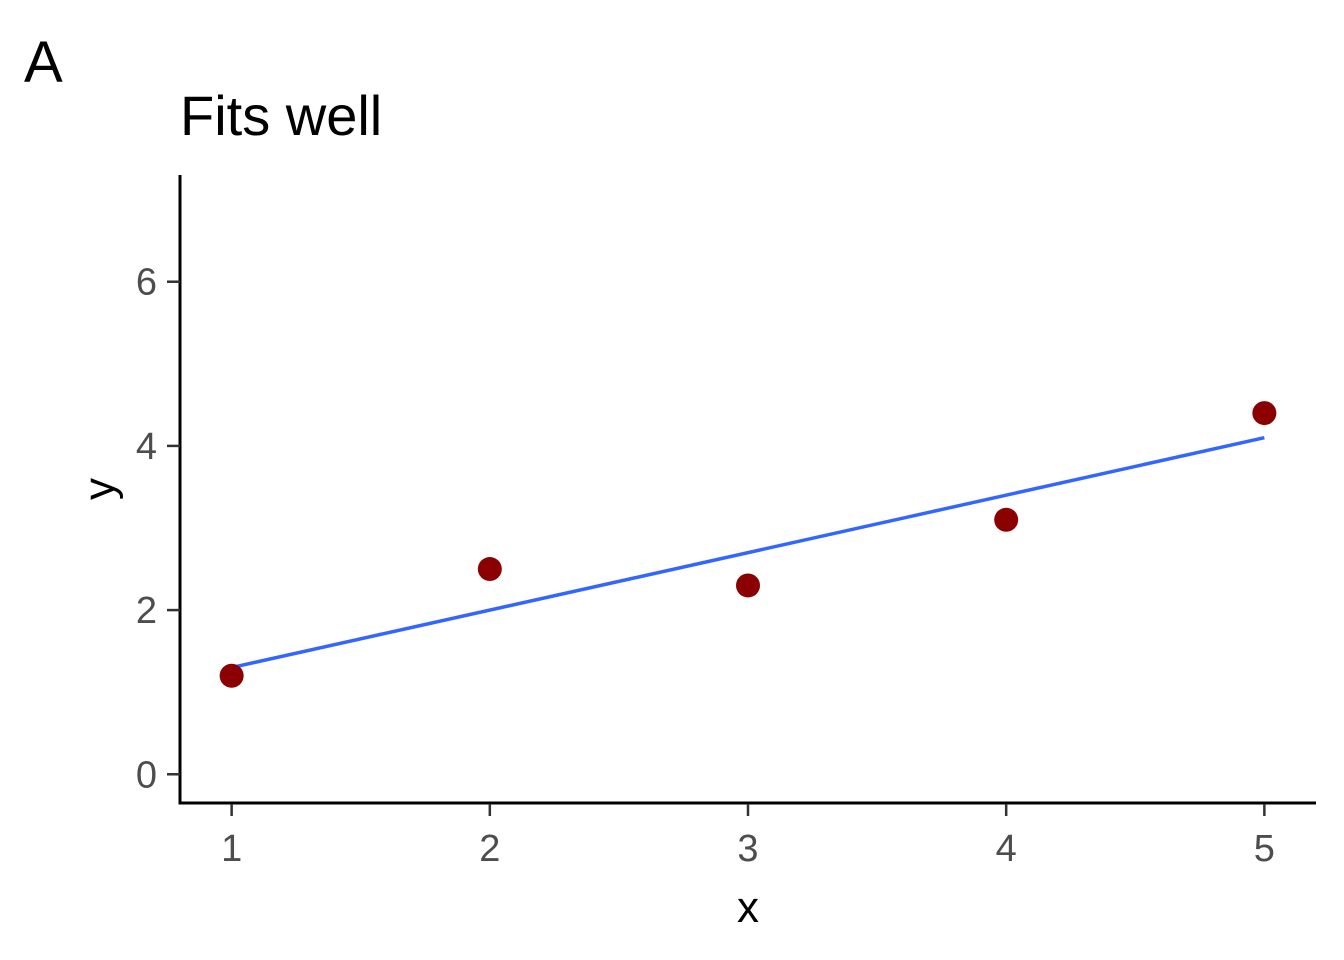 The image size is (1344, 960). I want to click on x-axis-label: x, so click(748, 907).